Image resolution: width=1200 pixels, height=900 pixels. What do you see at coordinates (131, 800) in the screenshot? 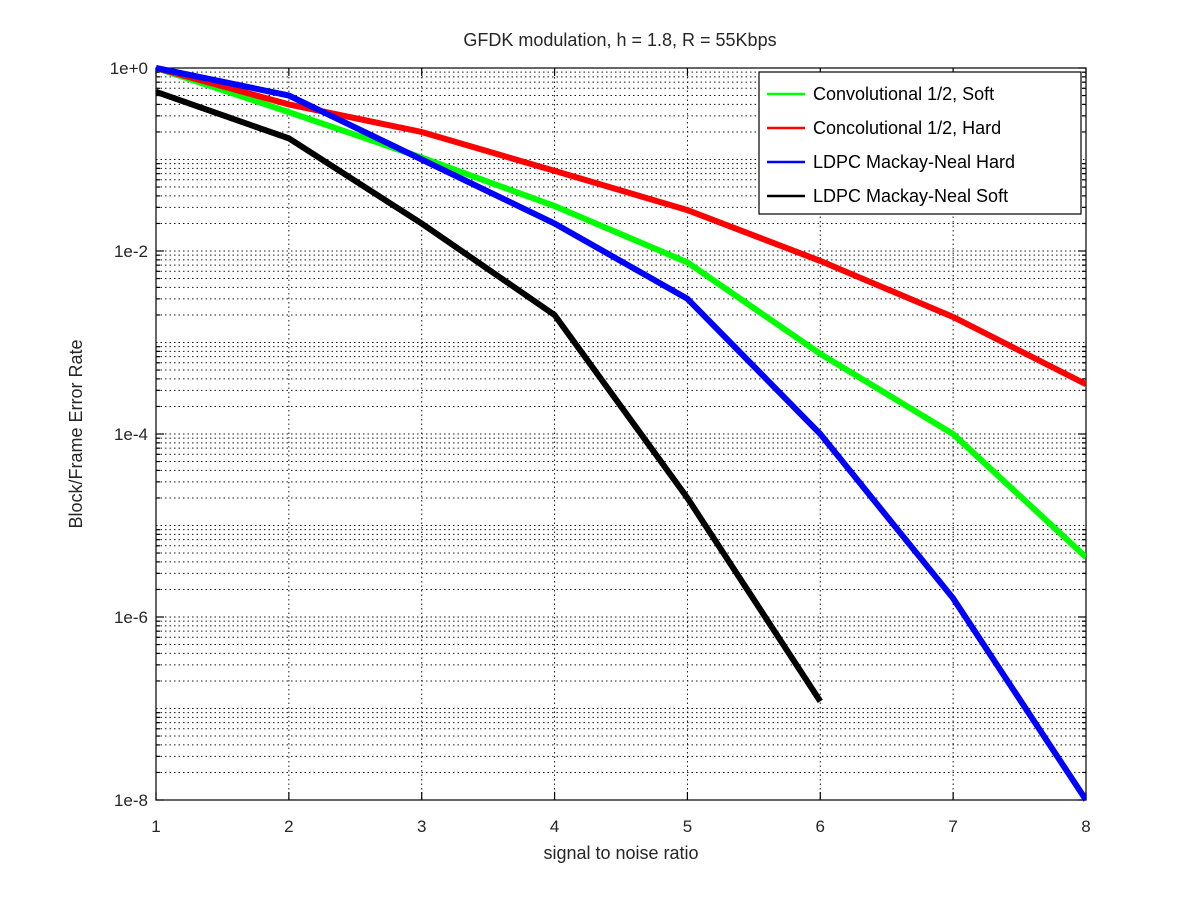
I see `y-tick-label: 1e-8` at bounding box center [131, 800].